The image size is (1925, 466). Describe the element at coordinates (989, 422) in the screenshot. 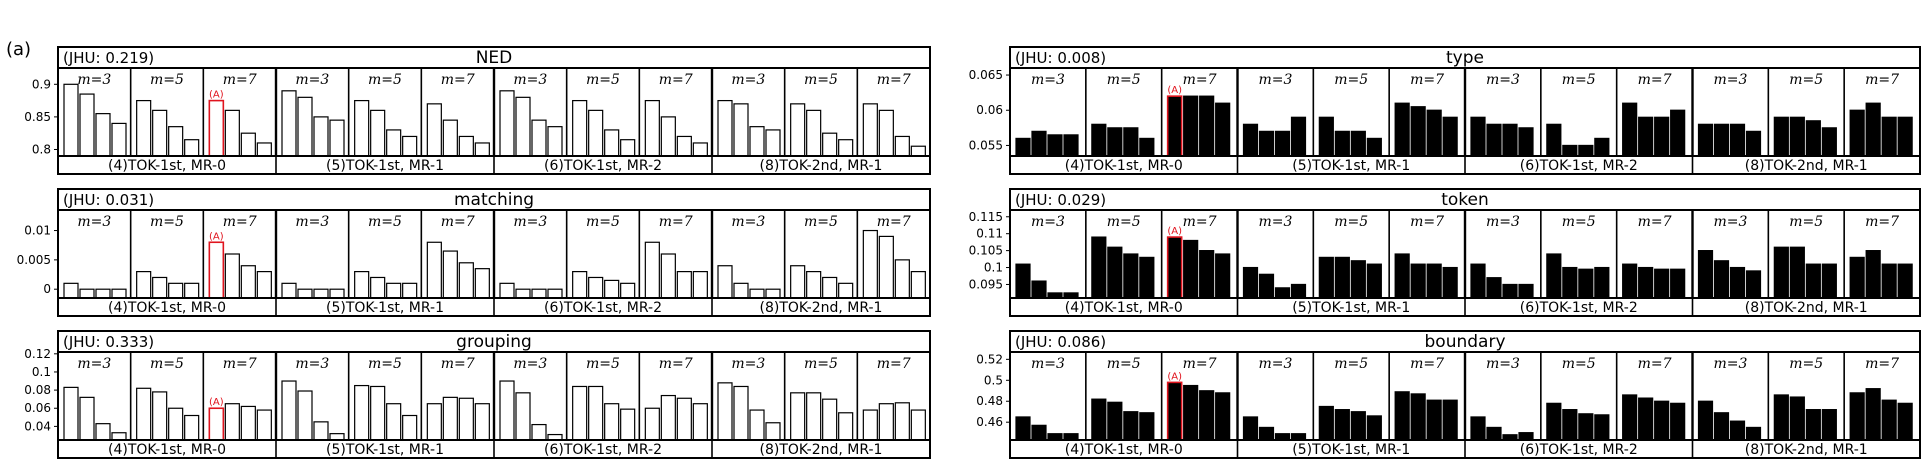

I see `y-tick-label: 0.46` at that location.